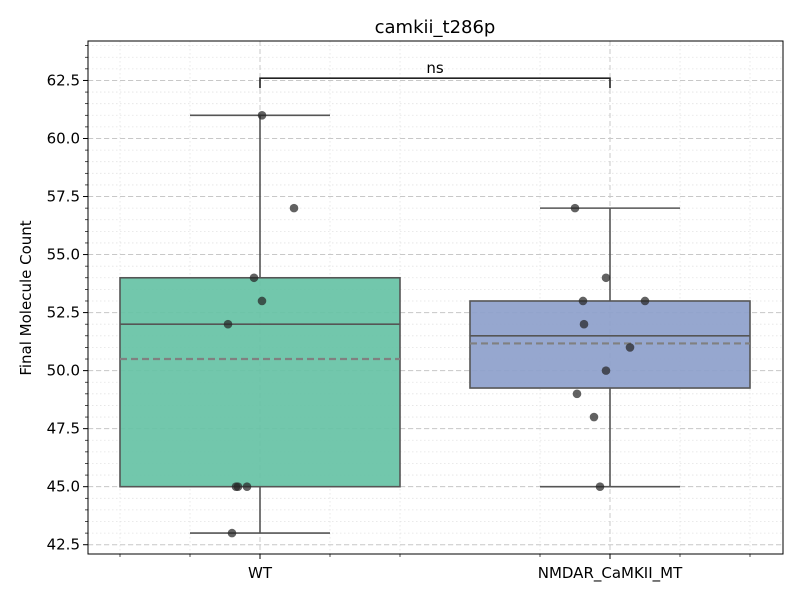 The image size is (800, 600). What do you see at coordinates (63, 545) in the screenshot?
I see `y-tick-label: 42.5` at bounding box center [63, 545].